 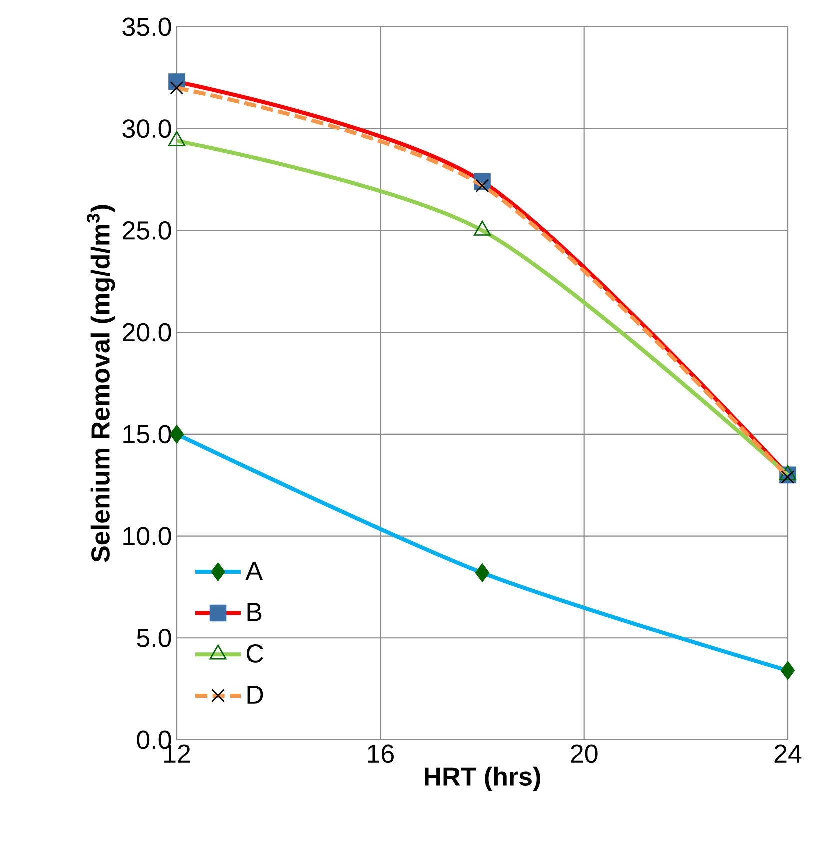 What do you see at coordinates (255, 653) in the screenshot?
I see `legend-label: C` at bounding box center [255, 653].